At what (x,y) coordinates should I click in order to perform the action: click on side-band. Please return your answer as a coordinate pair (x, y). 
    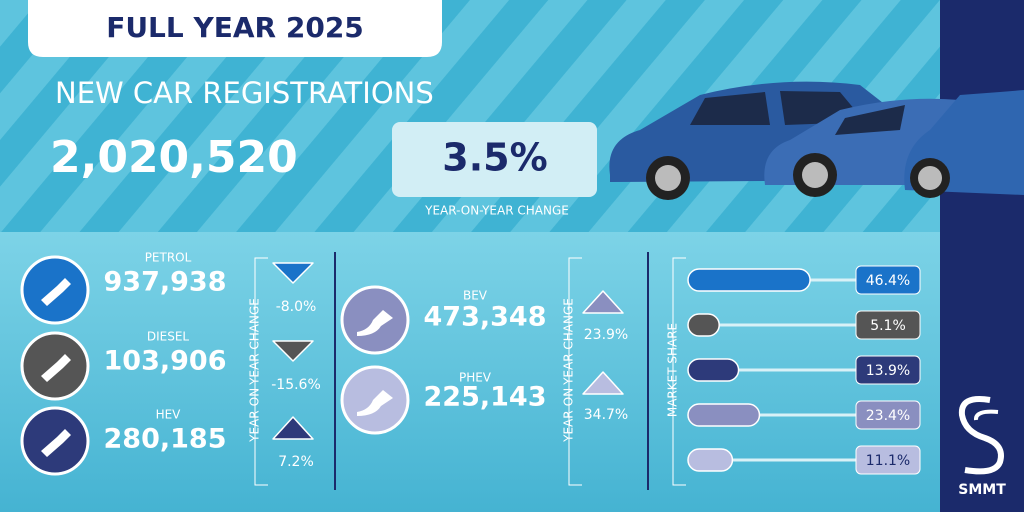
    Looking at the image, I should click on (982, 256).